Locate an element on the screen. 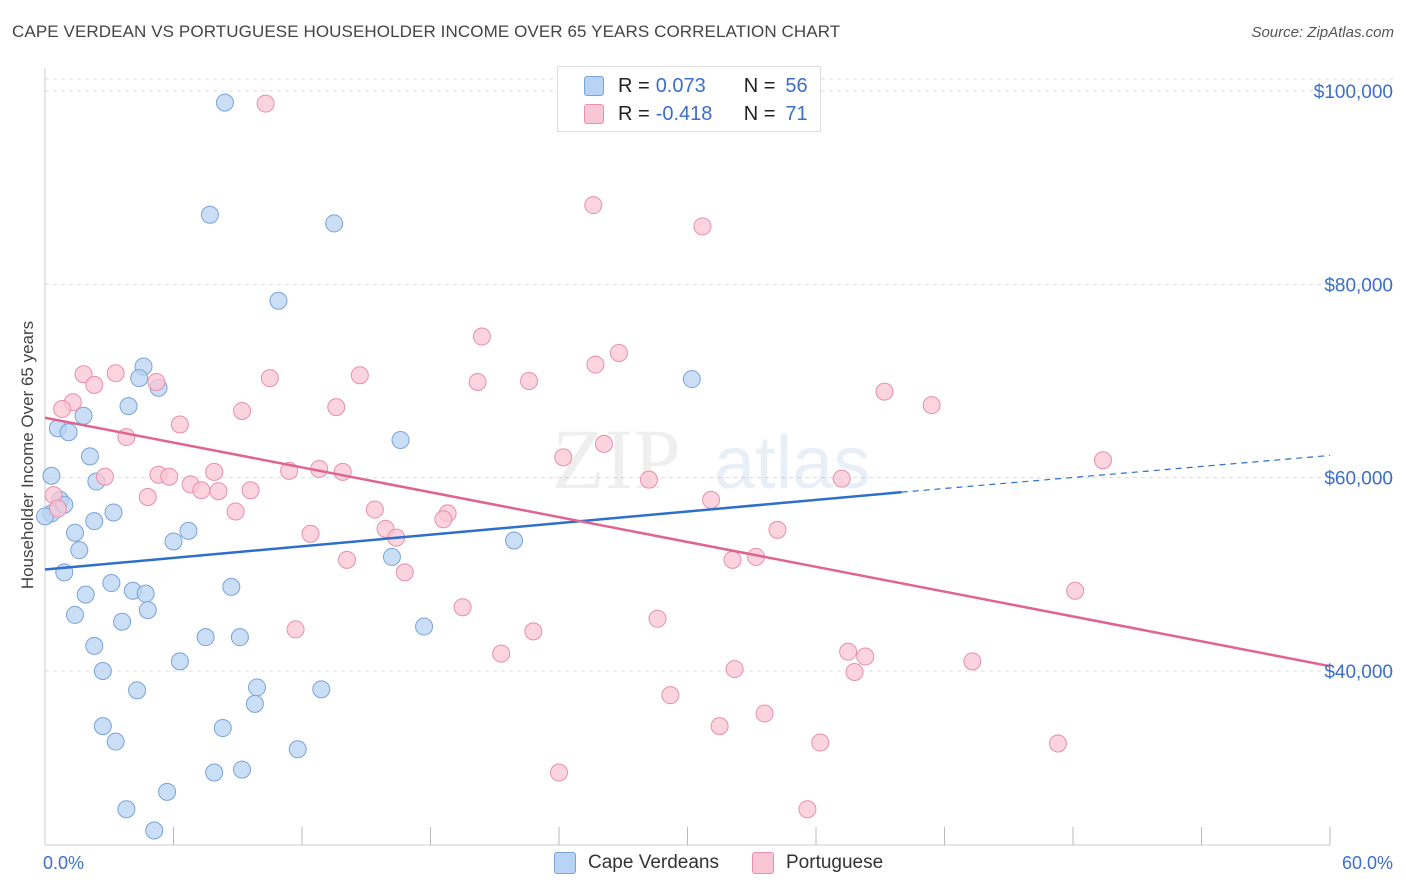  legend-item-cape-verdeans: Cape Verdeans is located at coordinates (636, 863).